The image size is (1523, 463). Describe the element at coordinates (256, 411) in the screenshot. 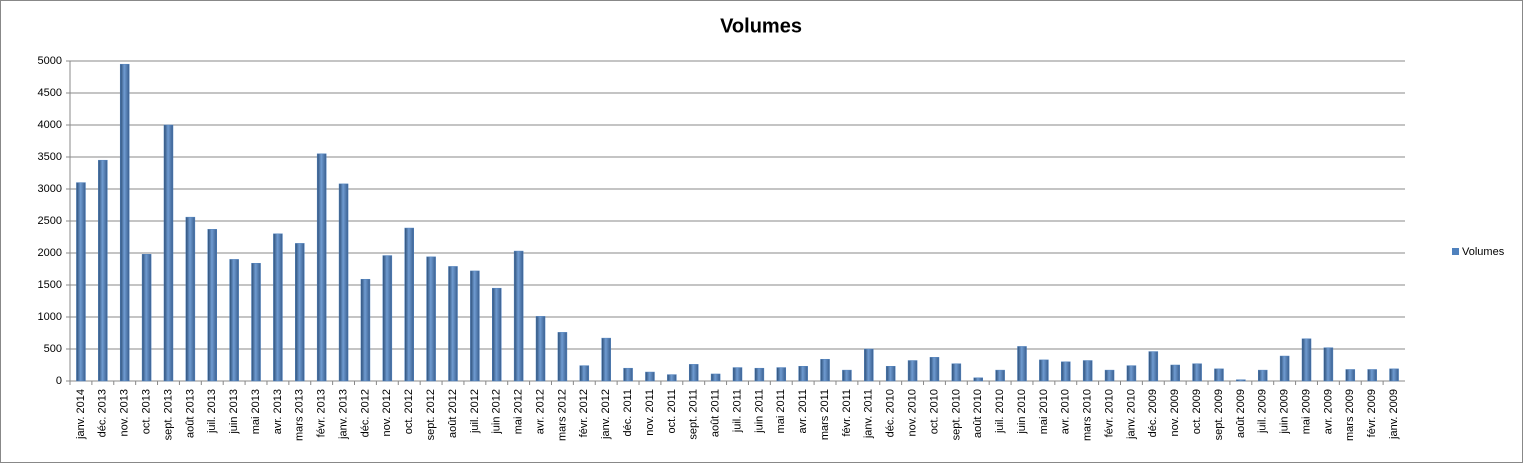

I see `x-tick-label: mai 2013` at that location.